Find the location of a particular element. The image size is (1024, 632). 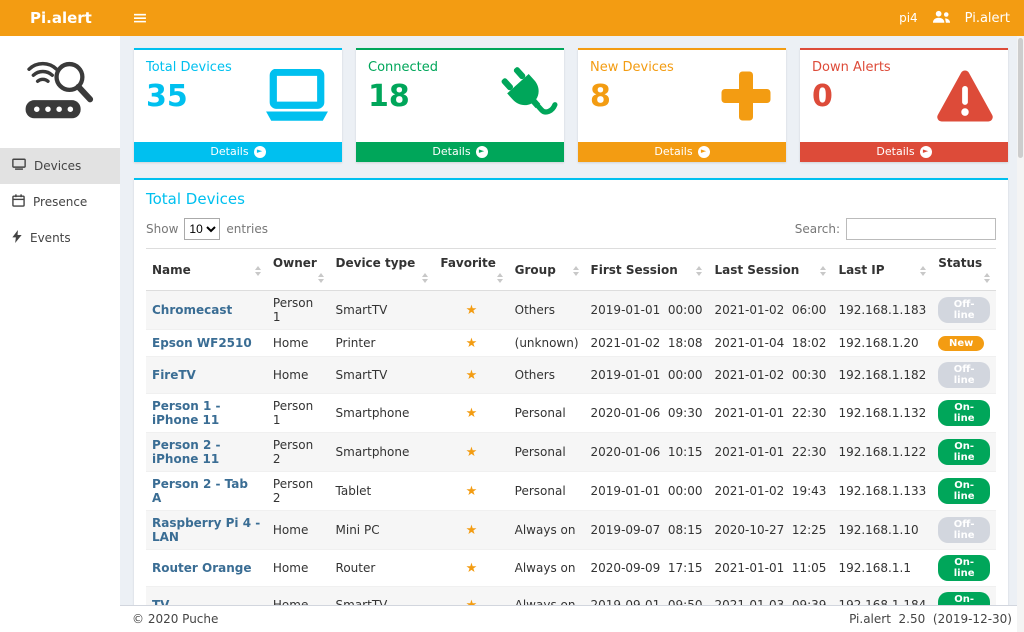

sidebar-item-devices: Devices is located at coordinates (60, 166).